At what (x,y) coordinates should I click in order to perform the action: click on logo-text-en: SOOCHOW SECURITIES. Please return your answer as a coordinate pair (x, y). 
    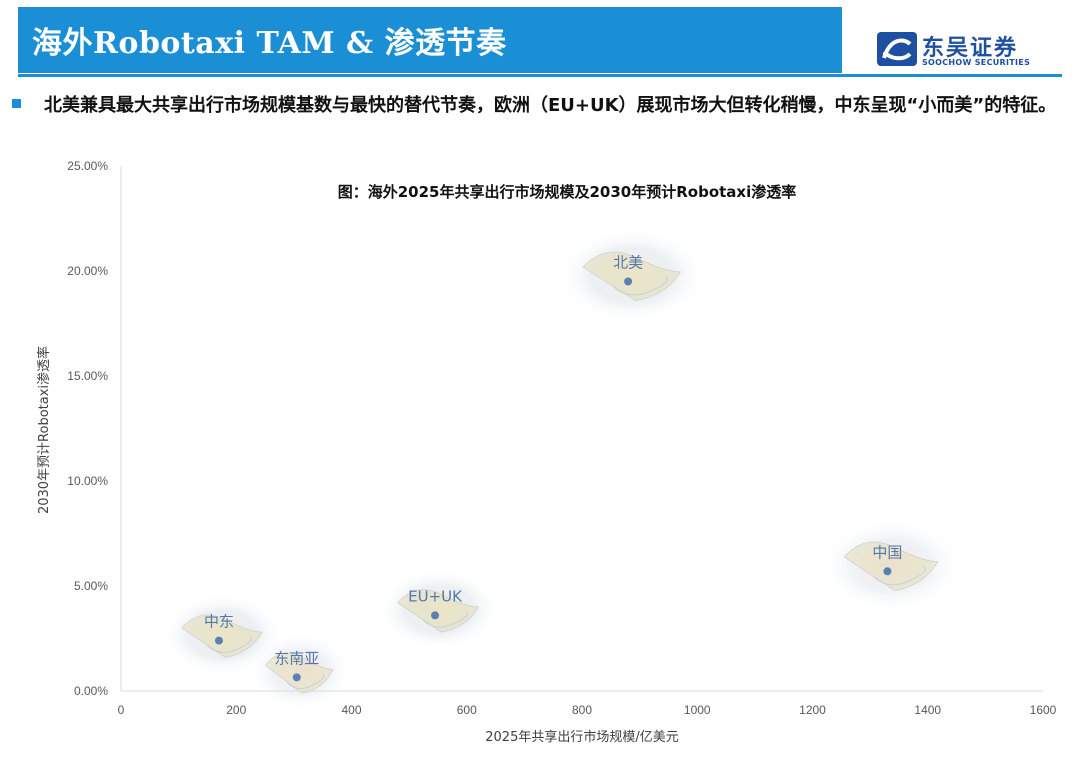
    Looking at the image, I should click on (976, 62).